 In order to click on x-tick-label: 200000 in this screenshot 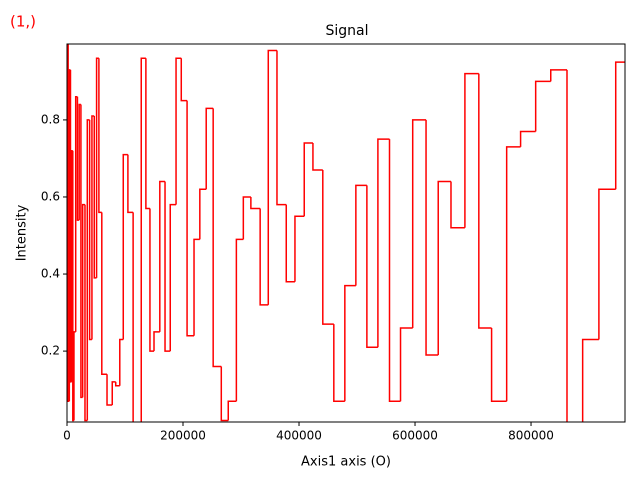, I will do `click(183, 436)`.